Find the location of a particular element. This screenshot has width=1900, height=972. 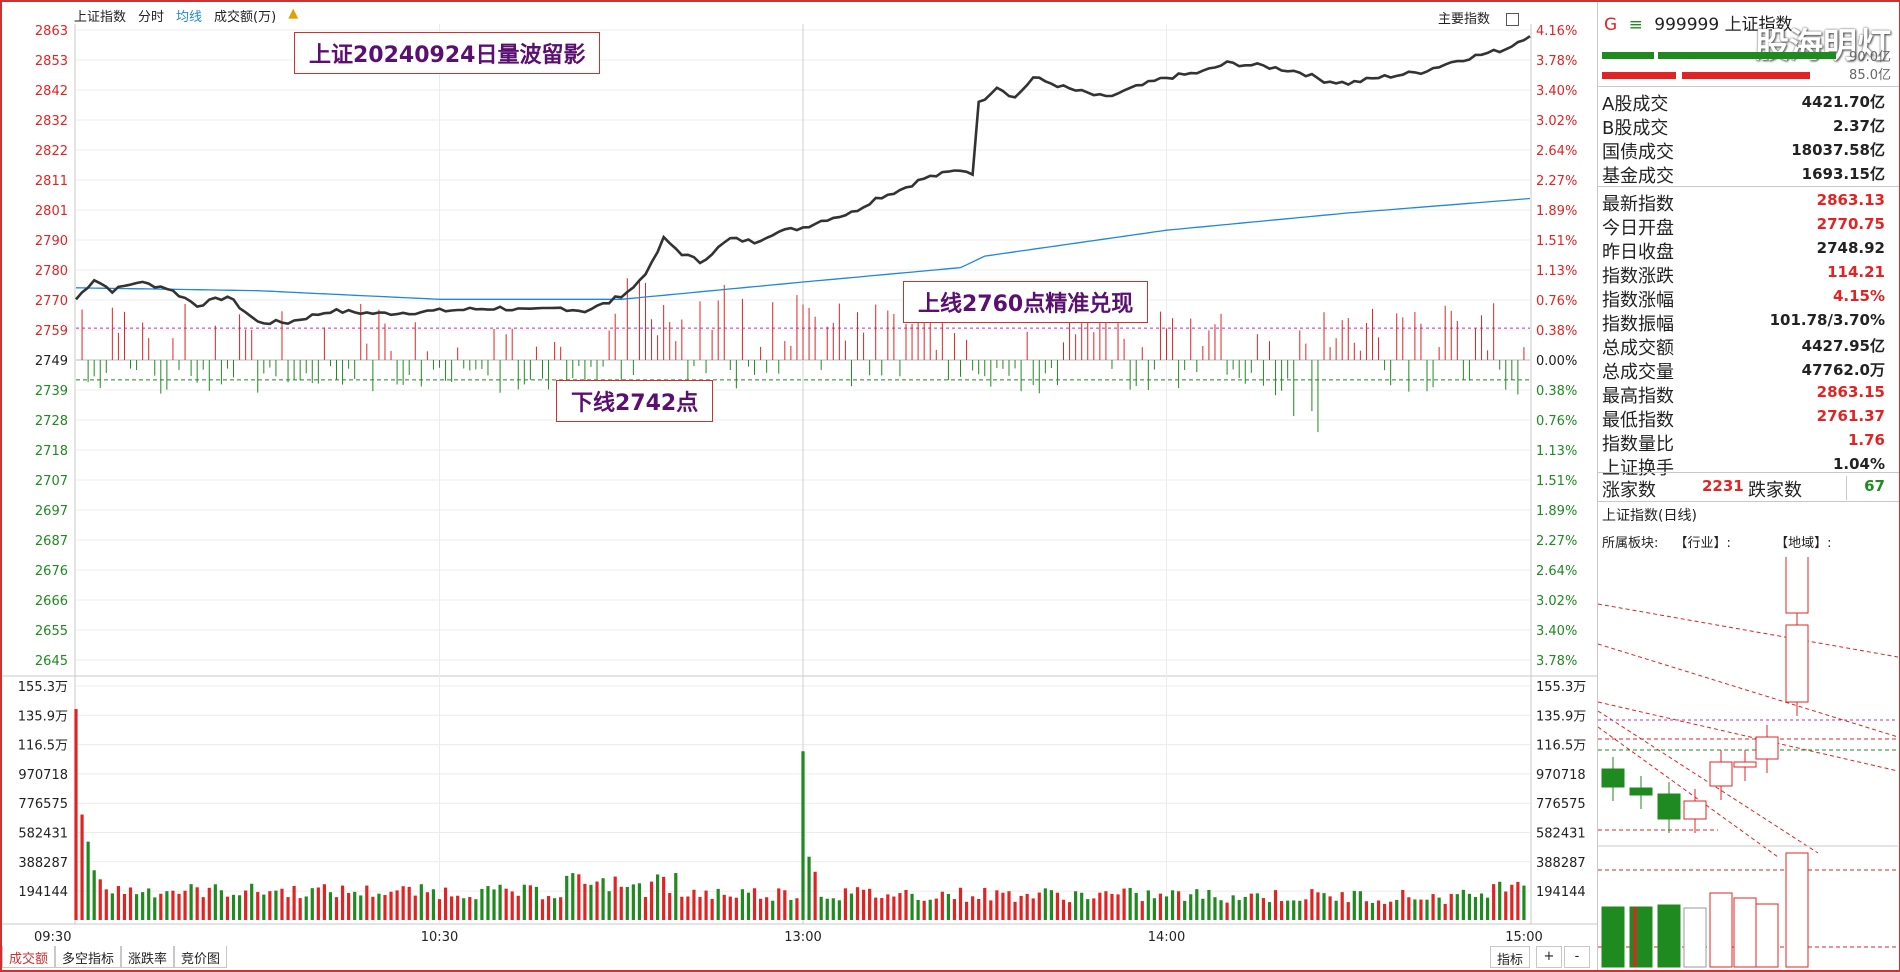

left-axis-label: 2759 is located at coordinates (51, 331).